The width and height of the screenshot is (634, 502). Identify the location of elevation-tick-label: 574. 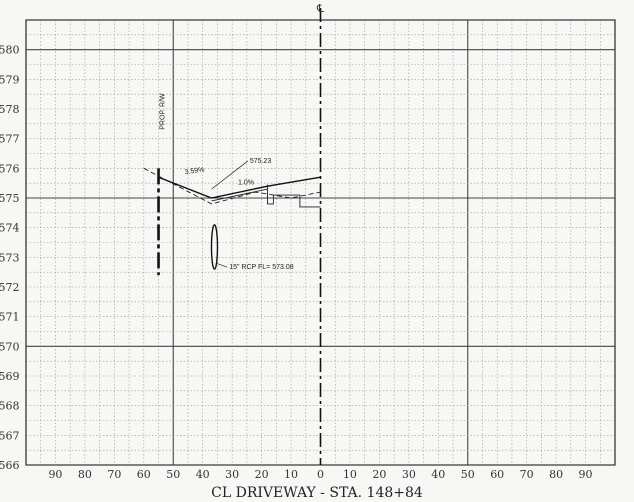
(10, 228).